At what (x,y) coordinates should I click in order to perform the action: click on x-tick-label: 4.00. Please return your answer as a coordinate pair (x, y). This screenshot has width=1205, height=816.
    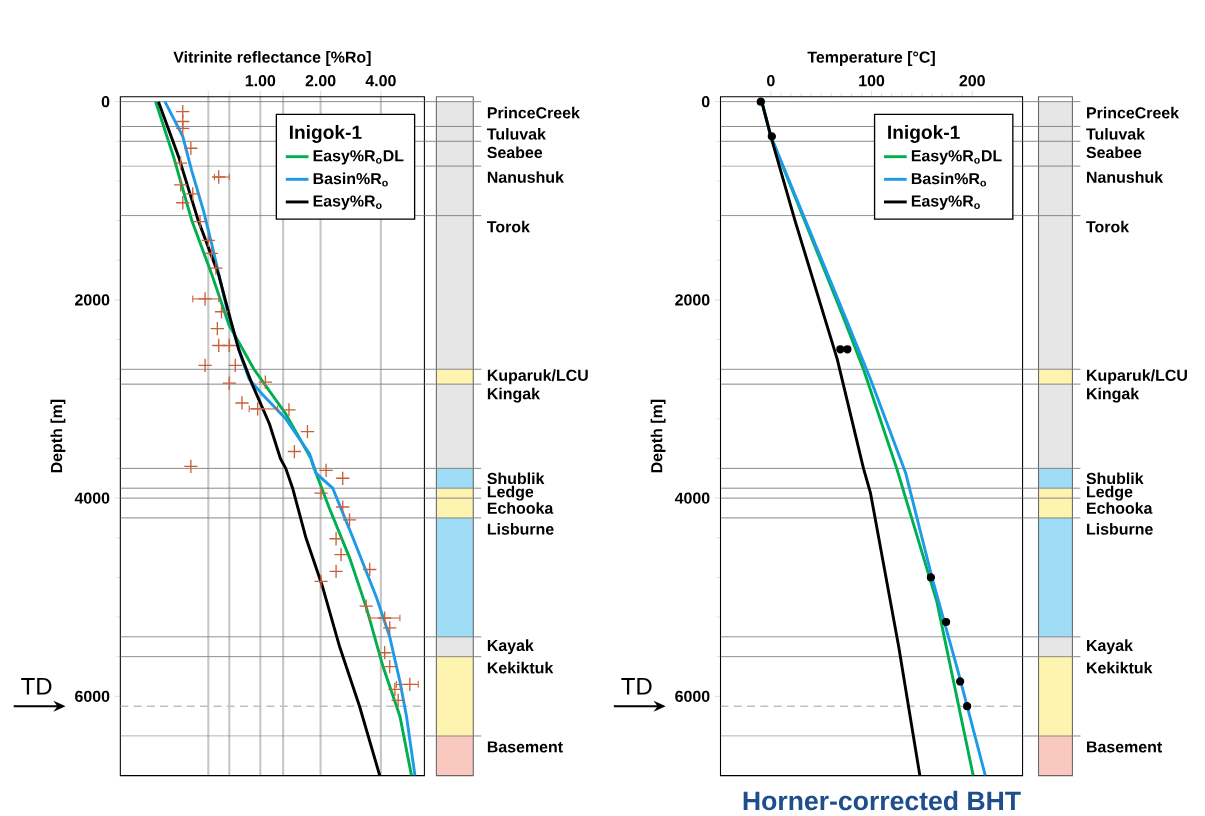
    Looking at the image, I should click on (380, 80).